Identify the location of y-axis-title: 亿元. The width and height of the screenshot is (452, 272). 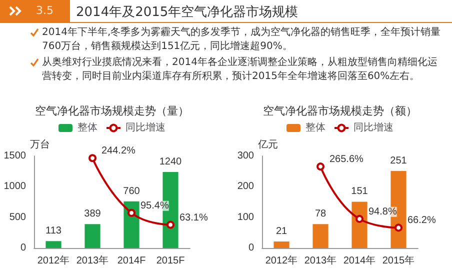
(267, 145).